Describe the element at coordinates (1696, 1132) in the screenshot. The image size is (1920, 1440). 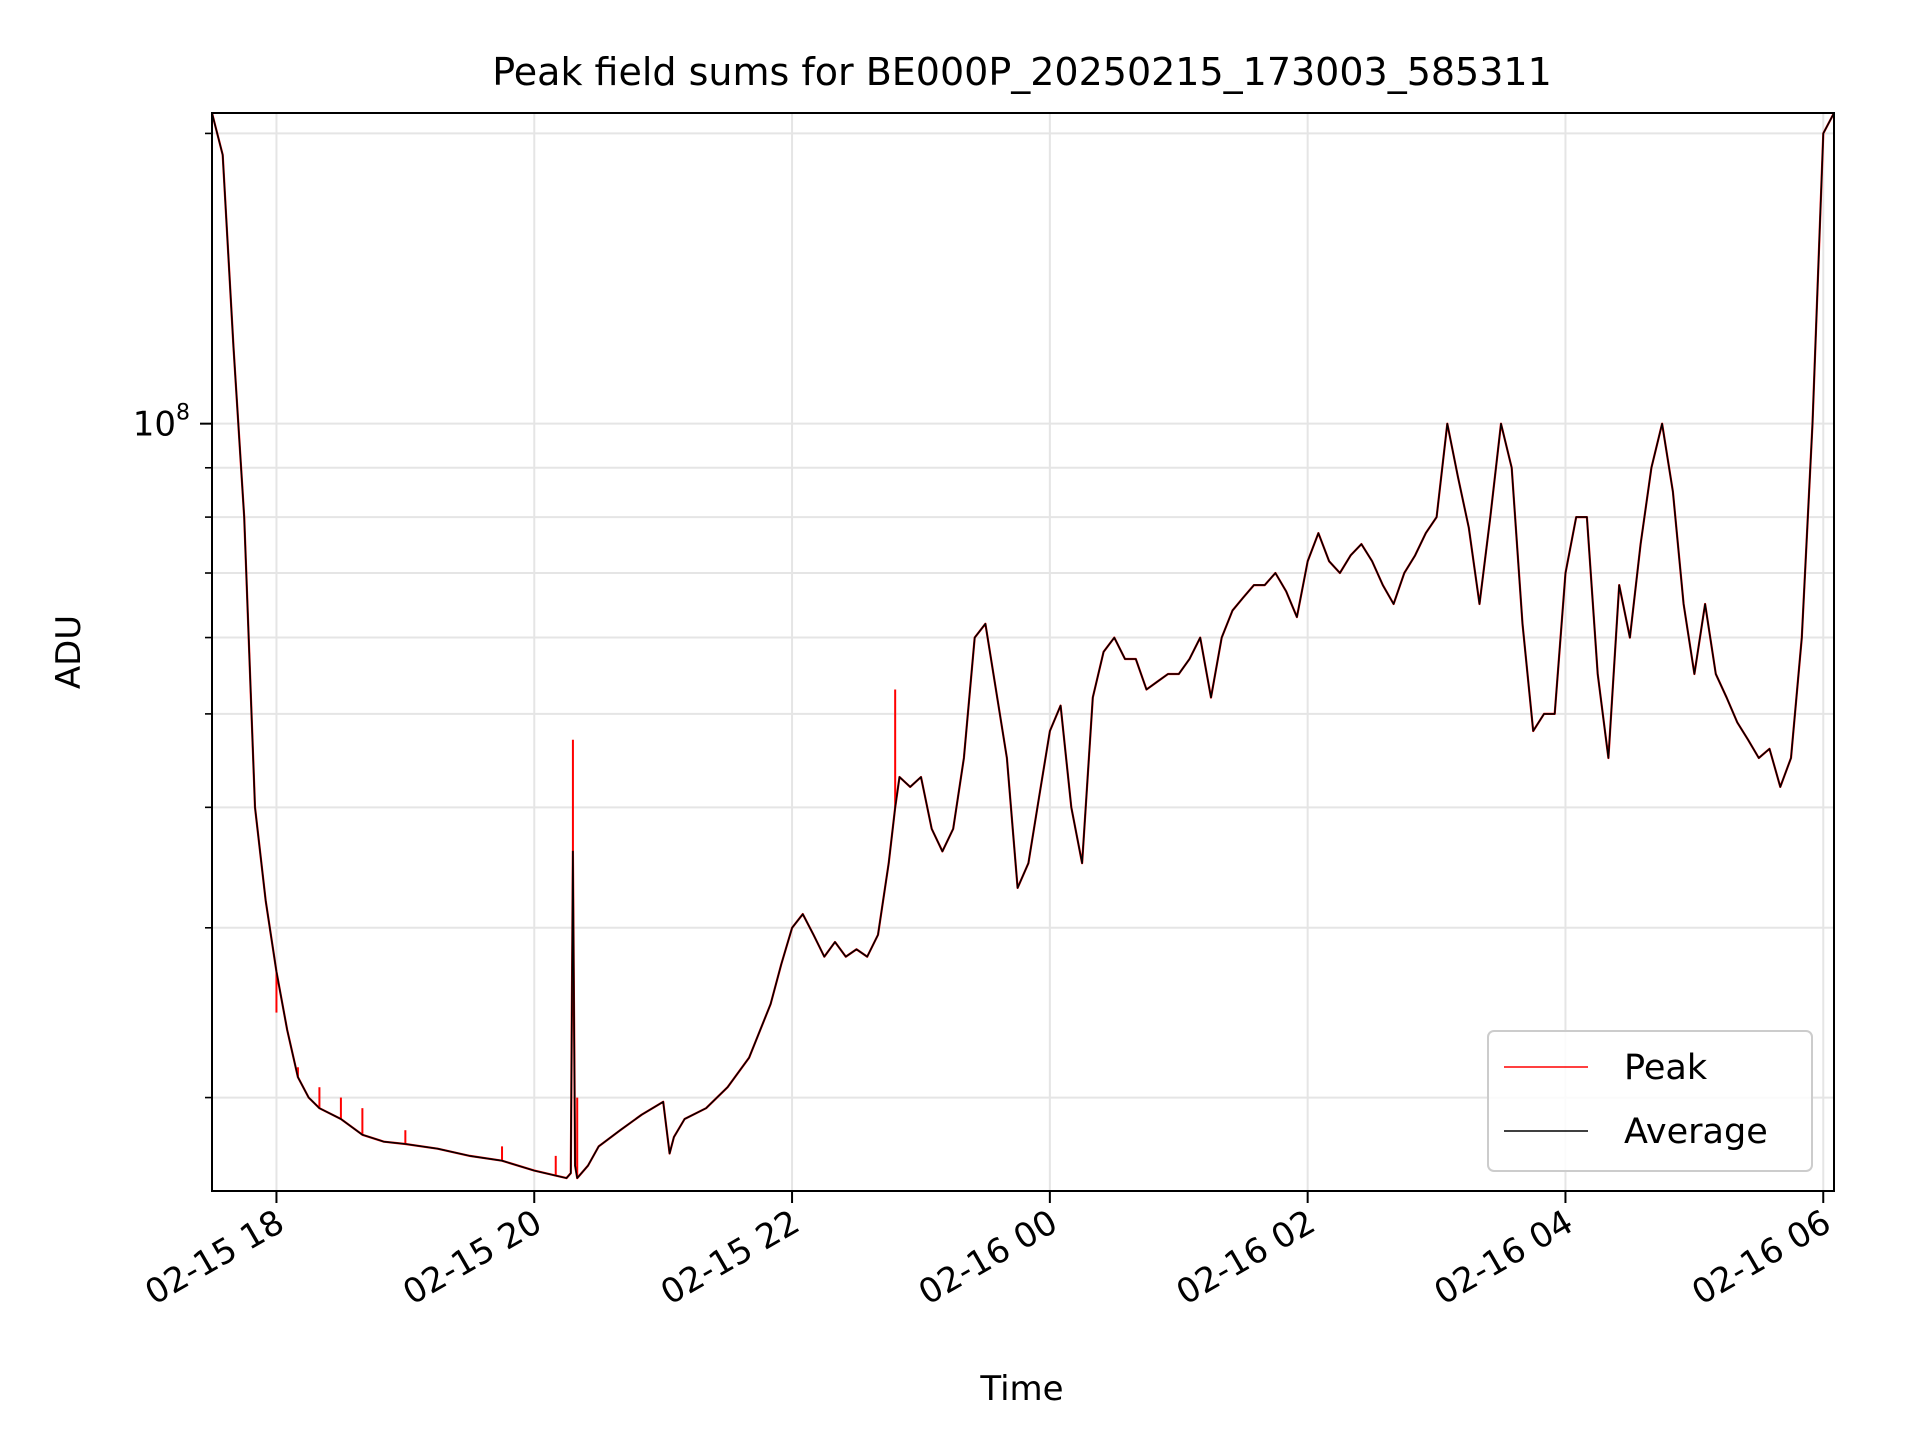
I see `legend-average-label: Average` at that location.